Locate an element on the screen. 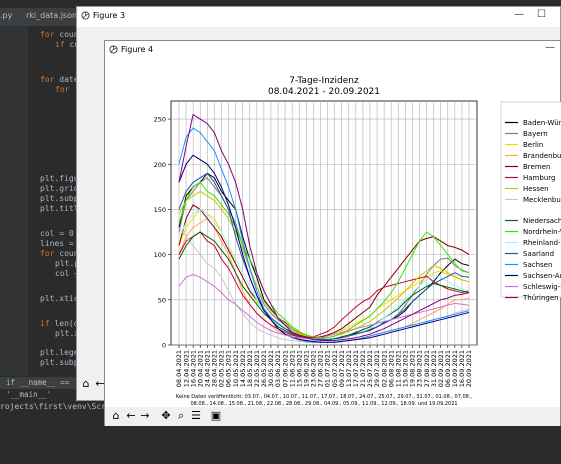 The image size is (561, 464). code-line: for count is located at coordinates (60, 253).